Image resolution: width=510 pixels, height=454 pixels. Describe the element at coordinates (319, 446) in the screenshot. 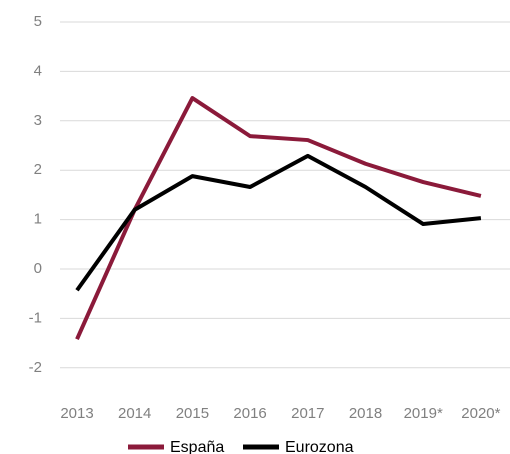

I see `legend-label: Eurozona` at that location.